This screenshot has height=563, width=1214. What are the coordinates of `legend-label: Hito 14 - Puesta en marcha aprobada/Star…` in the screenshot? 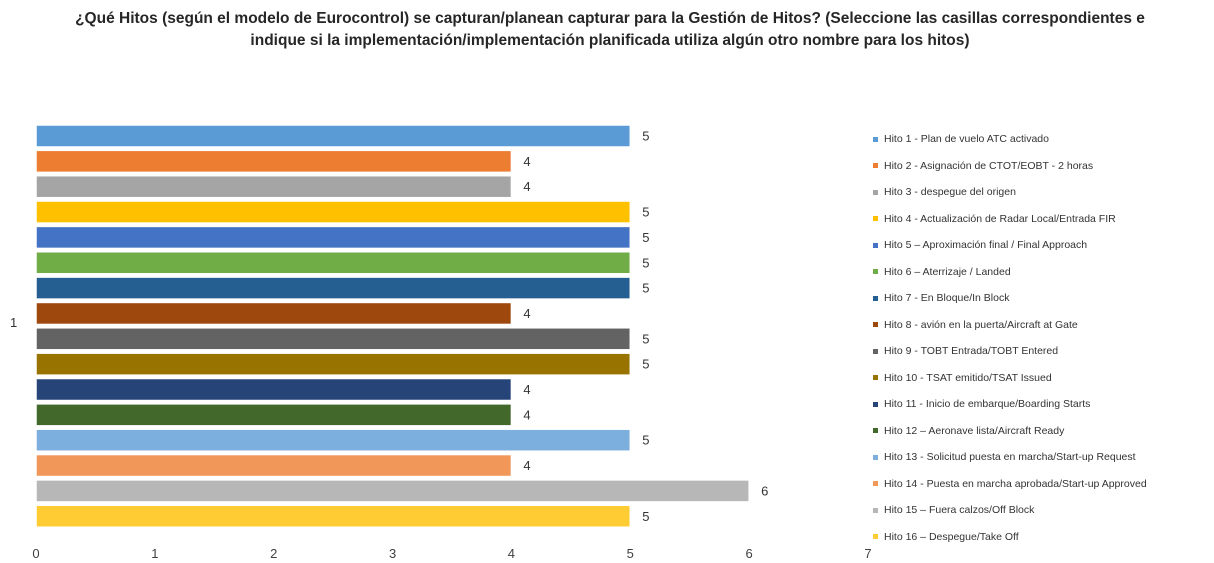 It's located at (1015, 483).